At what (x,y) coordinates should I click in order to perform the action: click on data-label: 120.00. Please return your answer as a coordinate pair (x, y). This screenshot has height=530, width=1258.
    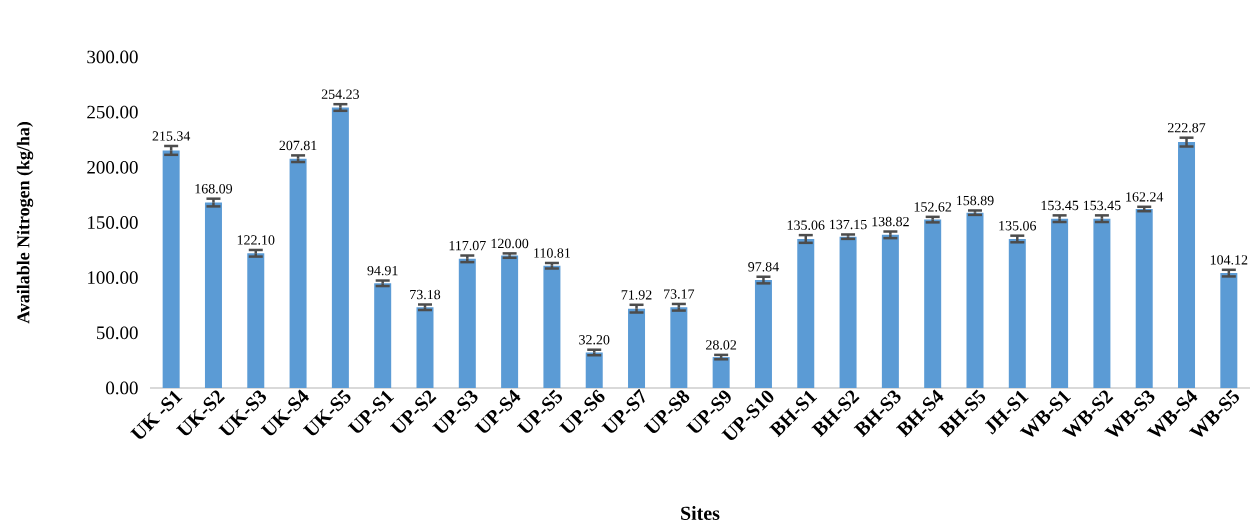
    Looking at the image, I should click on (510, 243).